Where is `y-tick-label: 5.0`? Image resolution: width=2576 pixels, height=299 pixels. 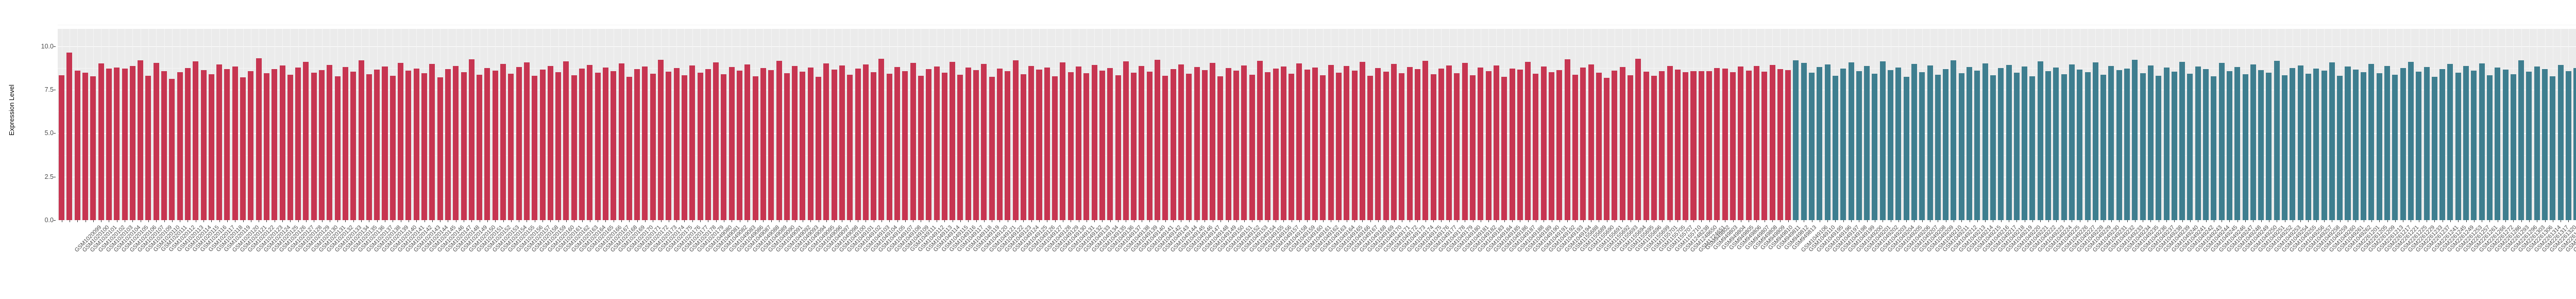 y-tick-label: 5.0 is located at coordinates (49, 133).